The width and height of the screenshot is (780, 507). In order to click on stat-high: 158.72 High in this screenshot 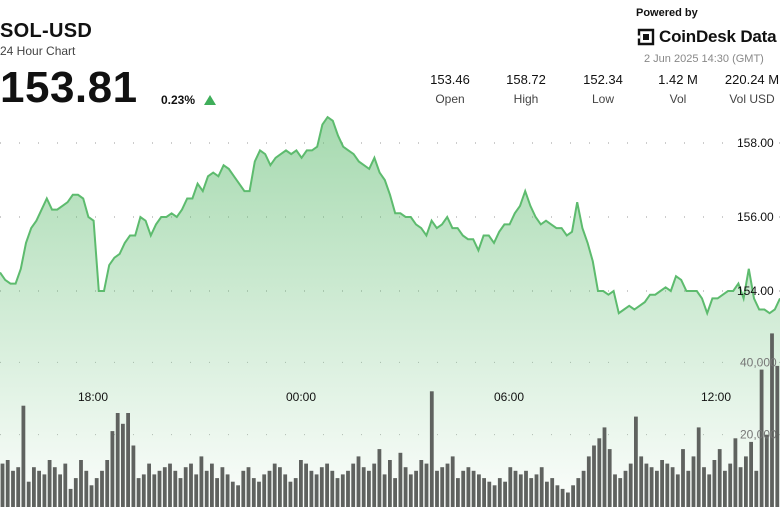, I will do `click(526, 89)`.